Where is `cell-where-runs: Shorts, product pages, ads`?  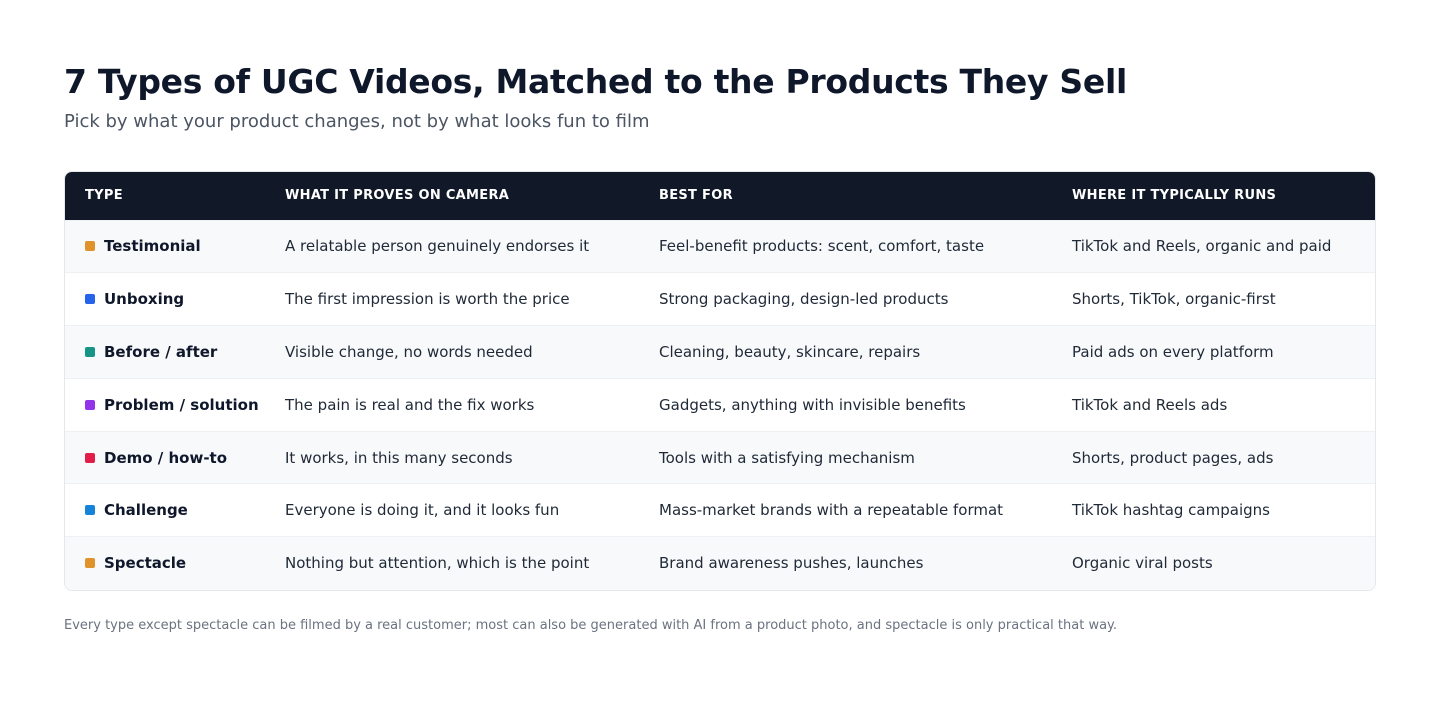 cell-where-runs: Shorts, product pages, ads is located at coordinates (1173, 457).